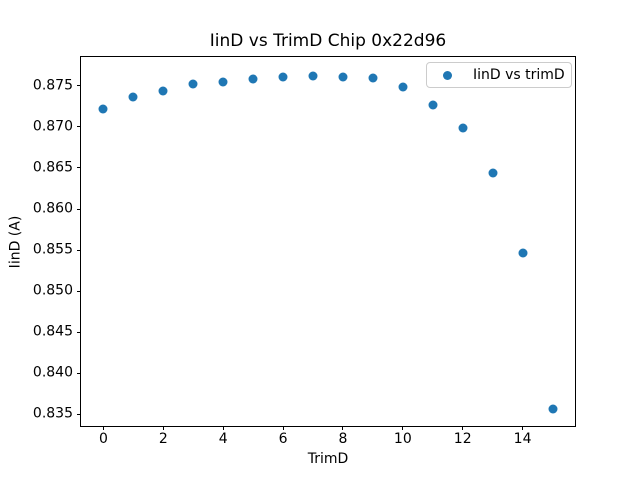 This screenshot has width=640, height=480. Describe the element at coordinates (328, 41) in the screenshot. I see `chart-title: IinD vs TrimD Chip 0x22d96` at that location.